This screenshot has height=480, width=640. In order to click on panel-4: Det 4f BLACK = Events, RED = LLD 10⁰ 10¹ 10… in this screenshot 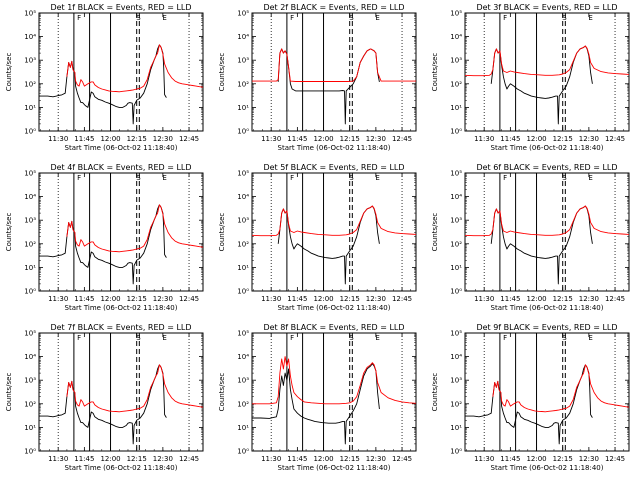, I will do `click(104, 237)`.